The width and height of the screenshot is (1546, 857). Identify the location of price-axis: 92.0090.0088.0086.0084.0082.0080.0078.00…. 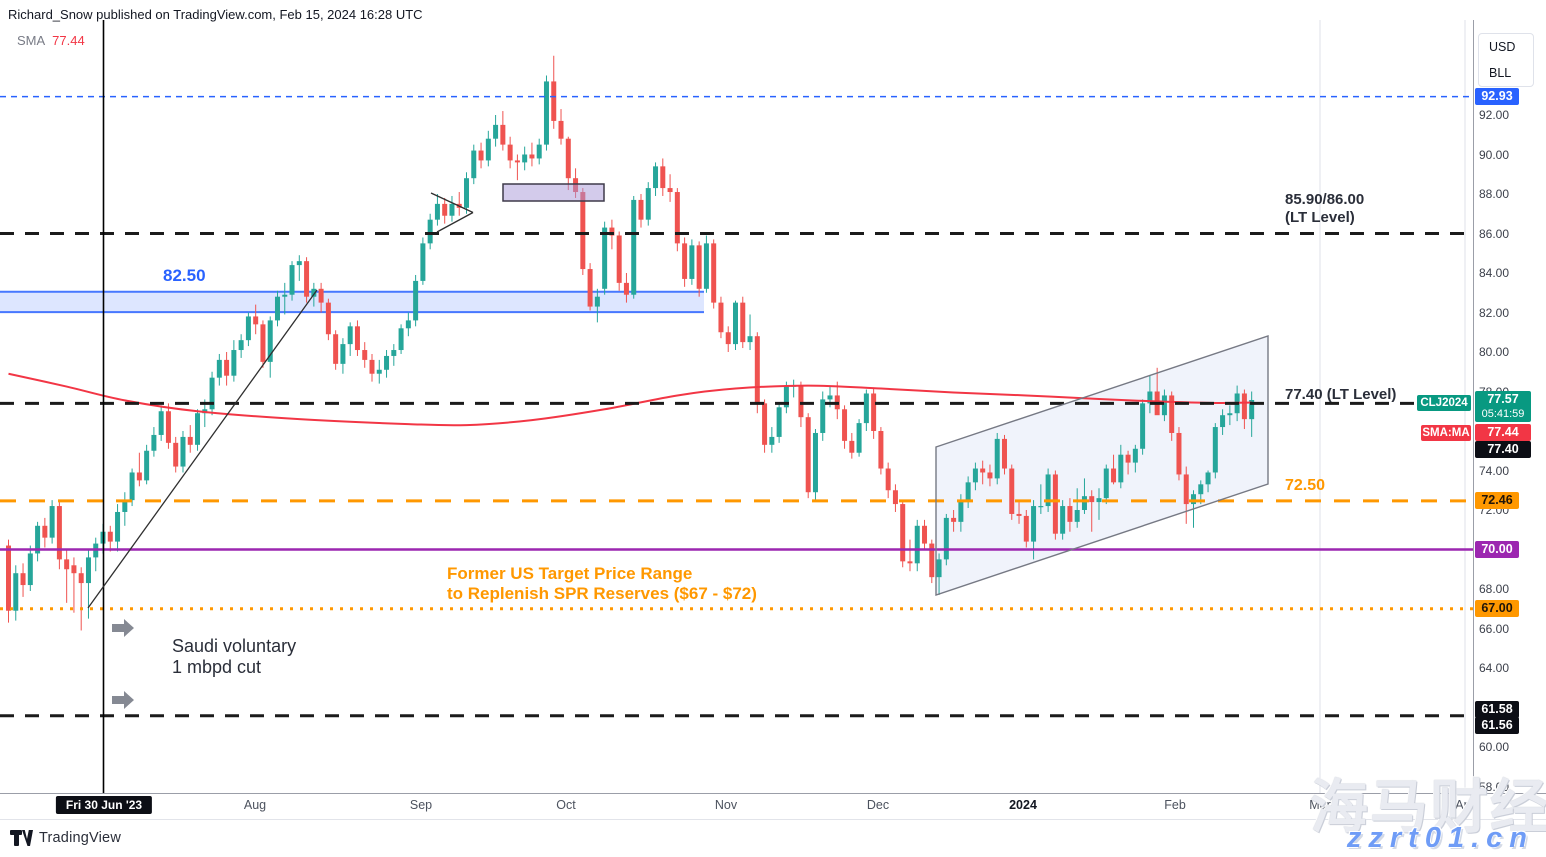
(1509, 419).